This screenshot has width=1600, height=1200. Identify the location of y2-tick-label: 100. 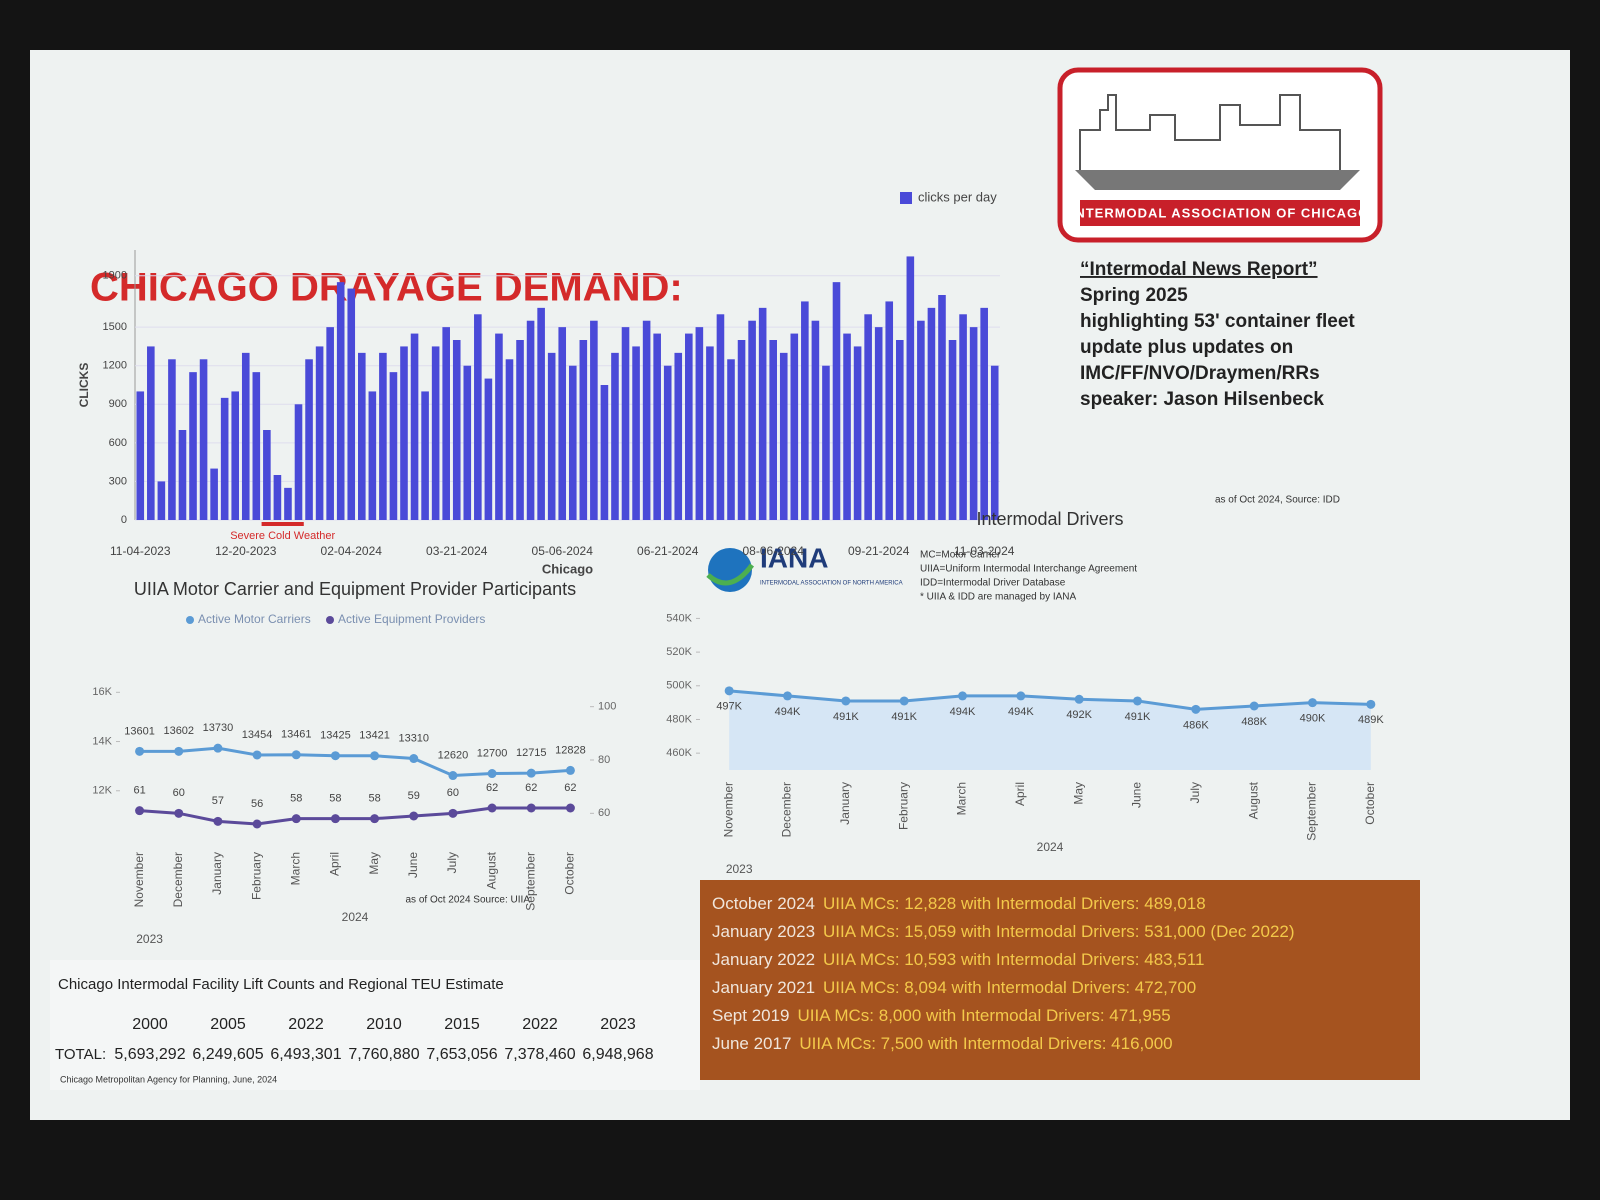
(607, 707).